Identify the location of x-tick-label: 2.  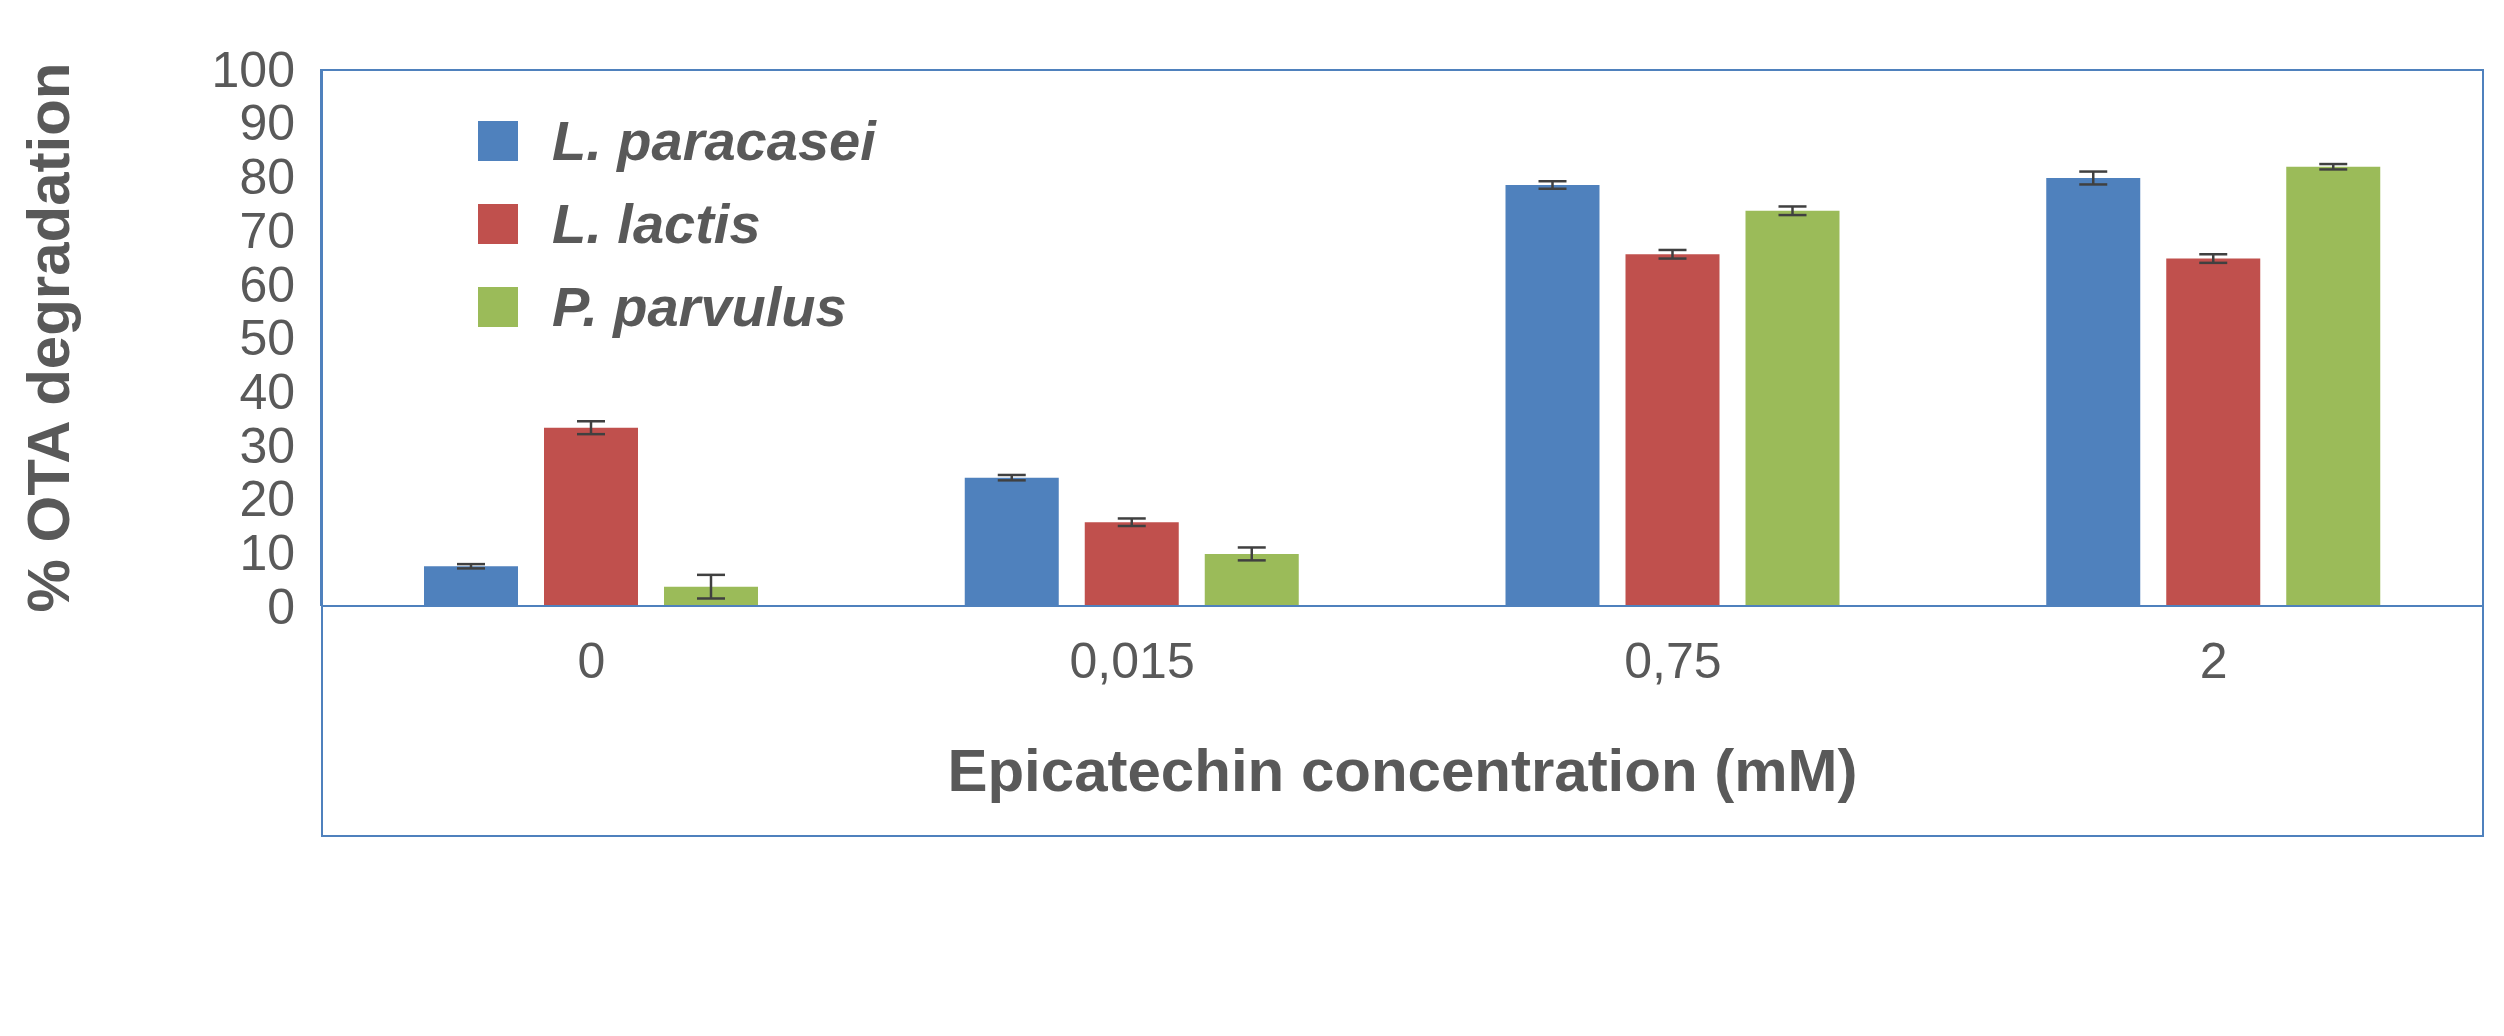
(2213, 660).